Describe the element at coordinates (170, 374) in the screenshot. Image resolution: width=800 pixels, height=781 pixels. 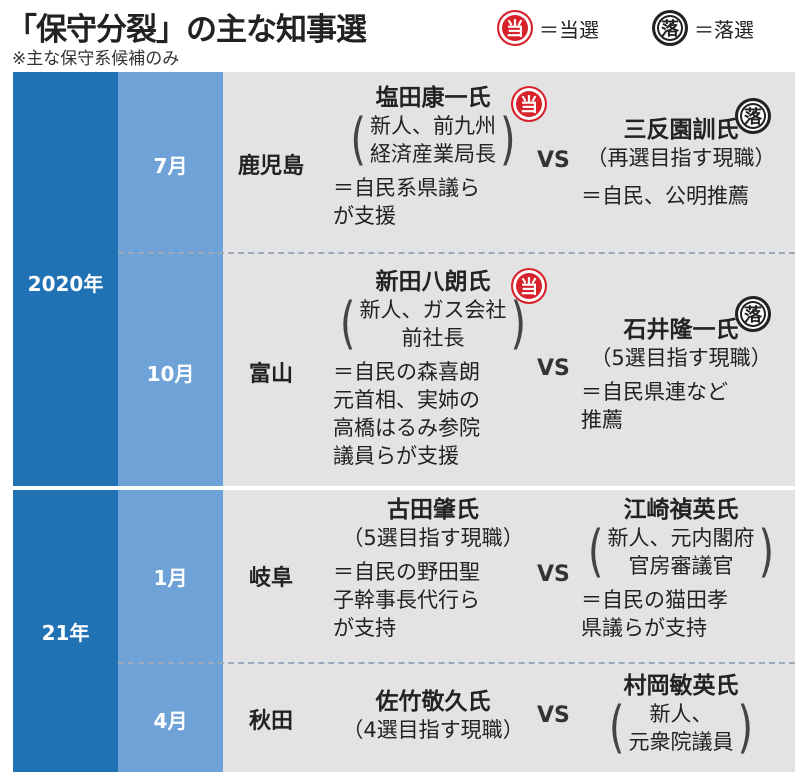
I see `month-label: 10月` at that location.